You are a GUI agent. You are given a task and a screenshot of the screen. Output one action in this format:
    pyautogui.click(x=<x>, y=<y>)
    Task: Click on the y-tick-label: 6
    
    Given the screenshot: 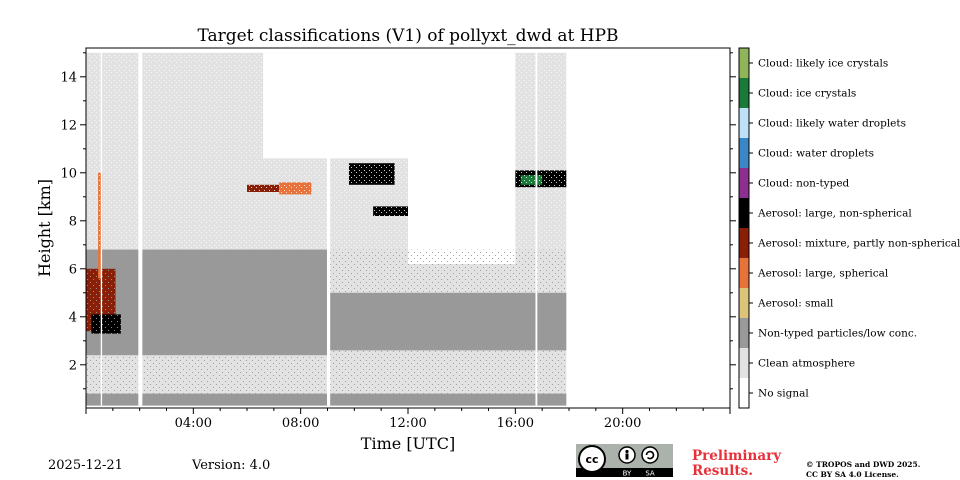 What is the action you would take?
    pyautogui.click(x=73, y=269)
    